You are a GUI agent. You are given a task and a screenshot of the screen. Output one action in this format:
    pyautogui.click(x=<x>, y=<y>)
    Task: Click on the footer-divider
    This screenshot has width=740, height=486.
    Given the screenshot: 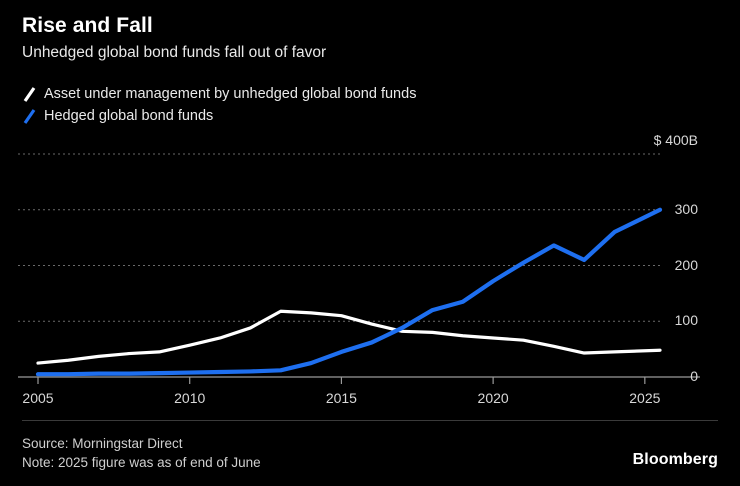 What is the action you would take?
    pyautogui.click(x=370, y=420)
    